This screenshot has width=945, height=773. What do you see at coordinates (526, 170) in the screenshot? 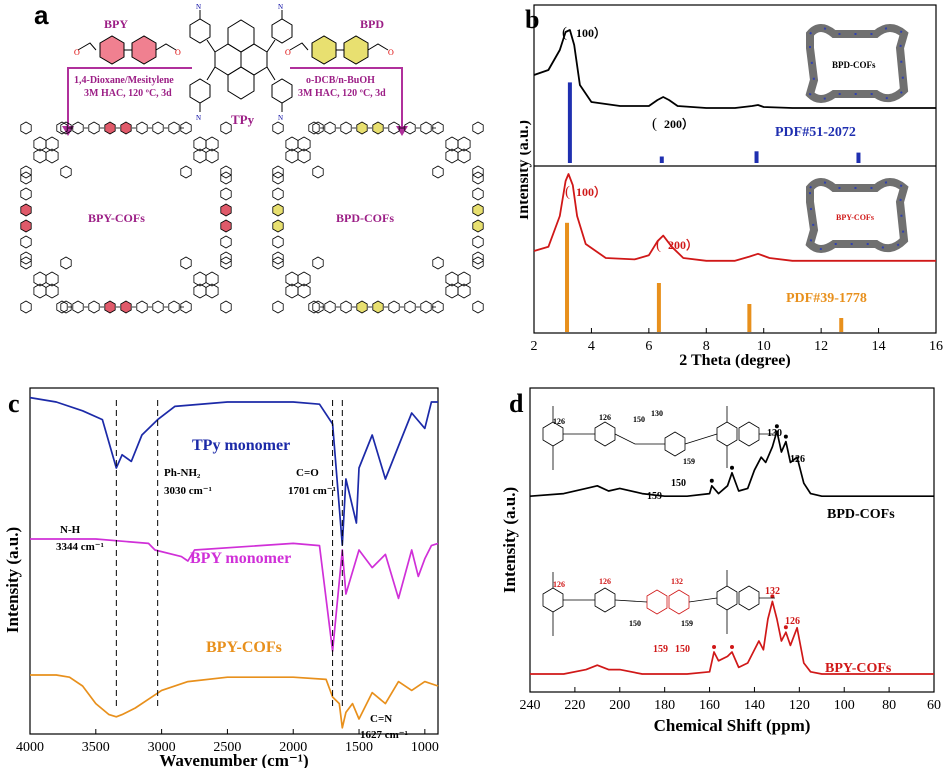
I see `xrd-y-axis-label: Intensity (a.u.)` at bounding box center [526, 170].